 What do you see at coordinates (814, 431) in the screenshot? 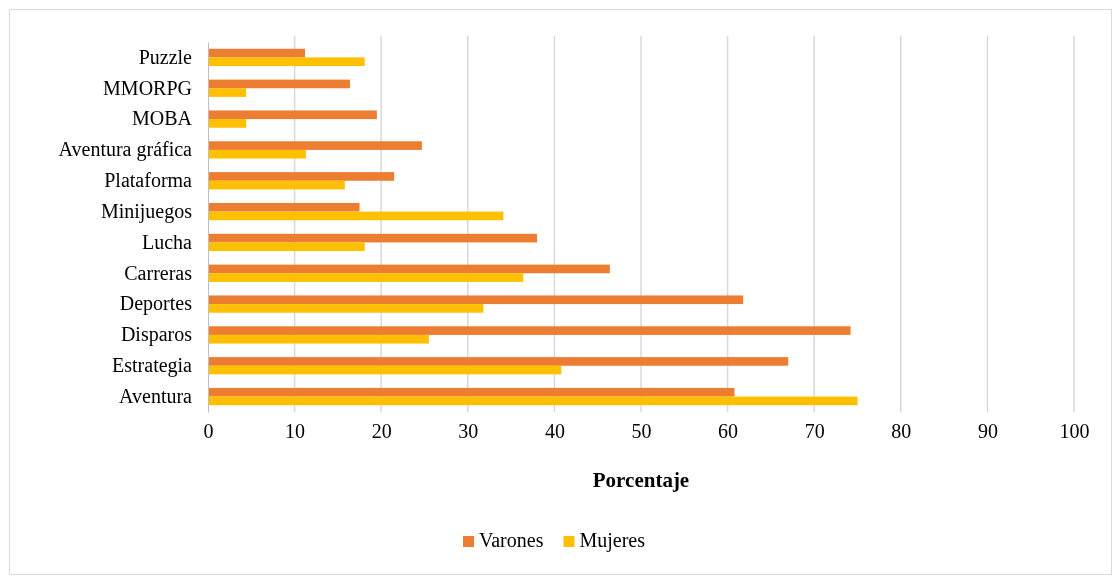
I see `x-tick-label: 70` at bounding box center [814, 431].